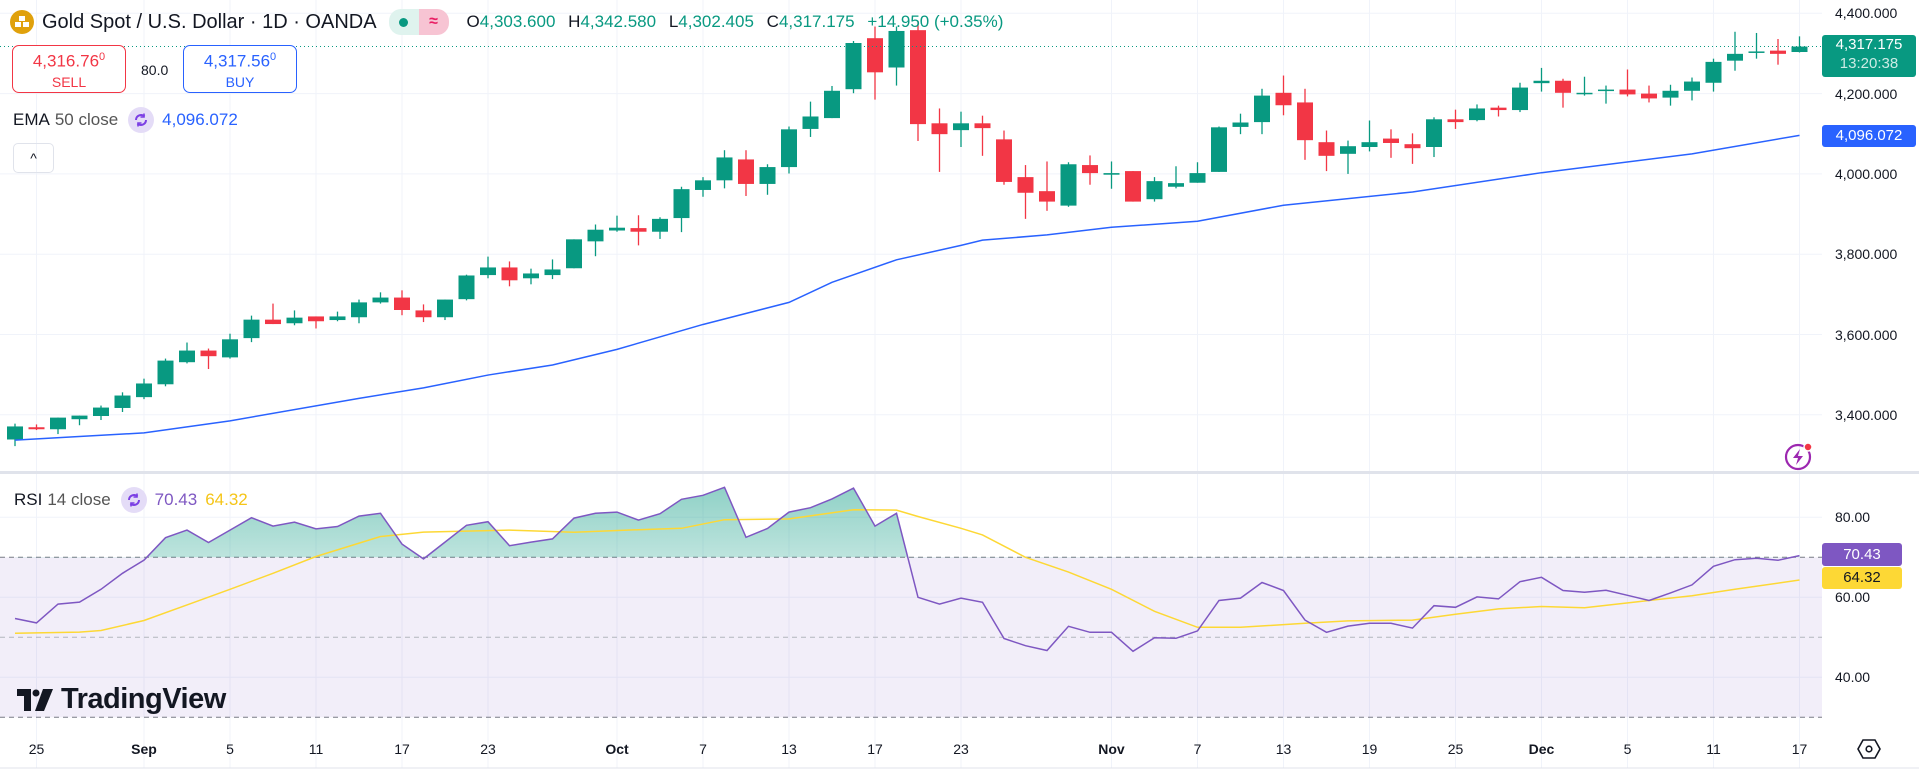 This screenshot has width=1919, height=774. Describe the element at coordinates (237, 61) in the screenshot. I see `buy-price: 4,317.56` at that location.